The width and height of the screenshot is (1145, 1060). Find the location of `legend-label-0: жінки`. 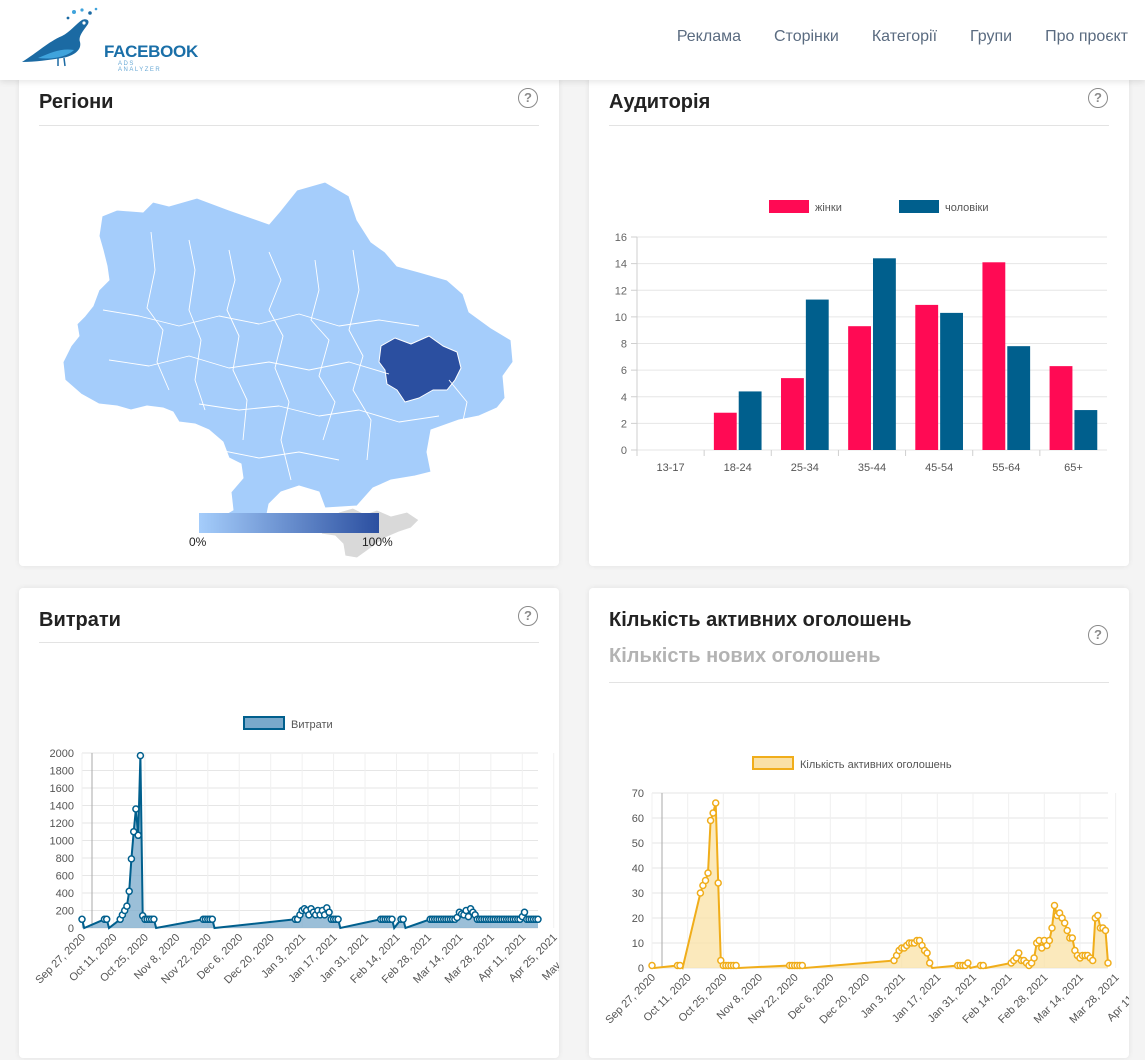

legend-label-0: жінки is located at coordinates (828, 208).